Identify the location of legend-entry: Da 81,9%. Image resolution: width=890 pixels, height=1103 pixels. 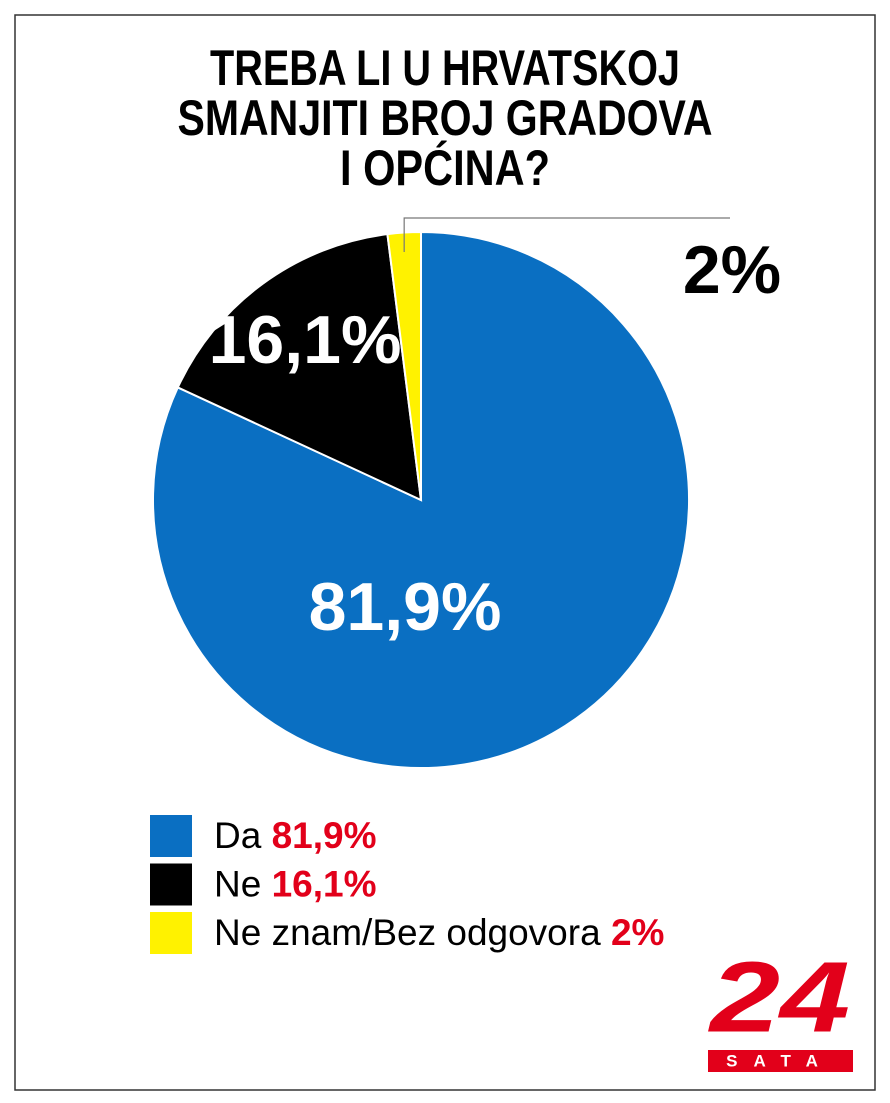
(295, 835).